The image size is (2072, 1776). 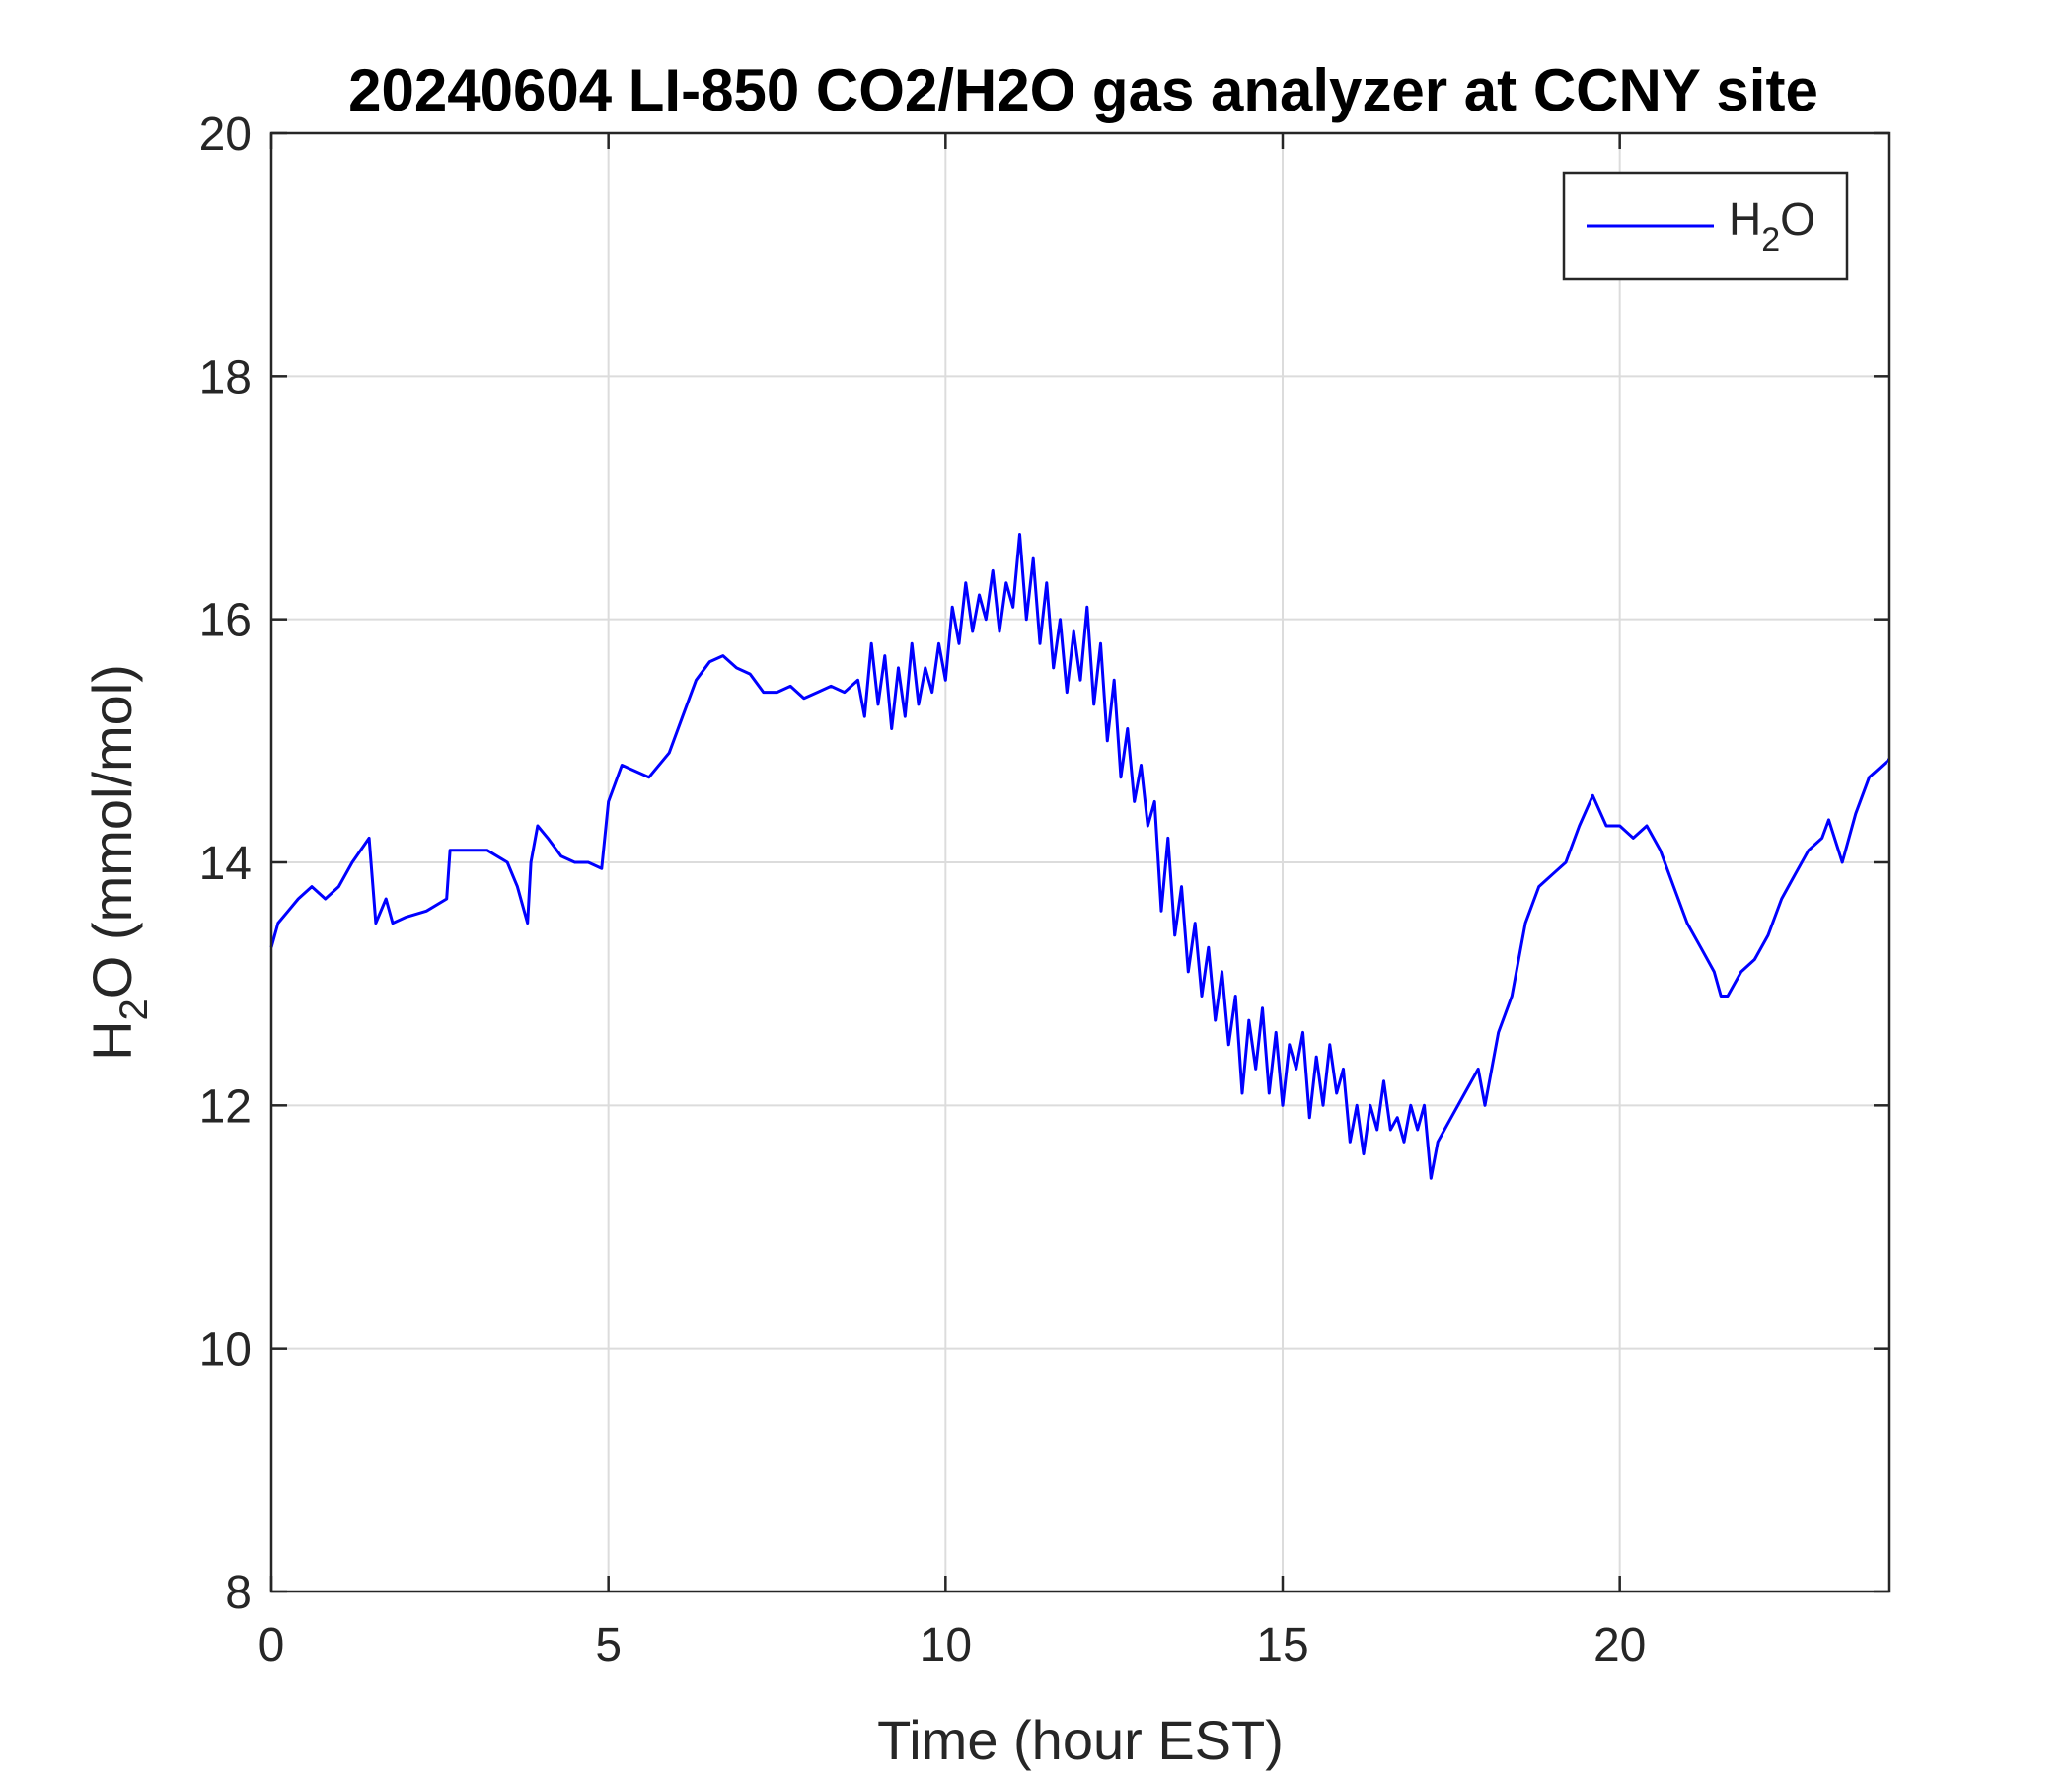 What do you see at coordinates (1620, 1645) in the screenshot?
I see `x-tick-label: 20` at bounding box center [1620, 1645].